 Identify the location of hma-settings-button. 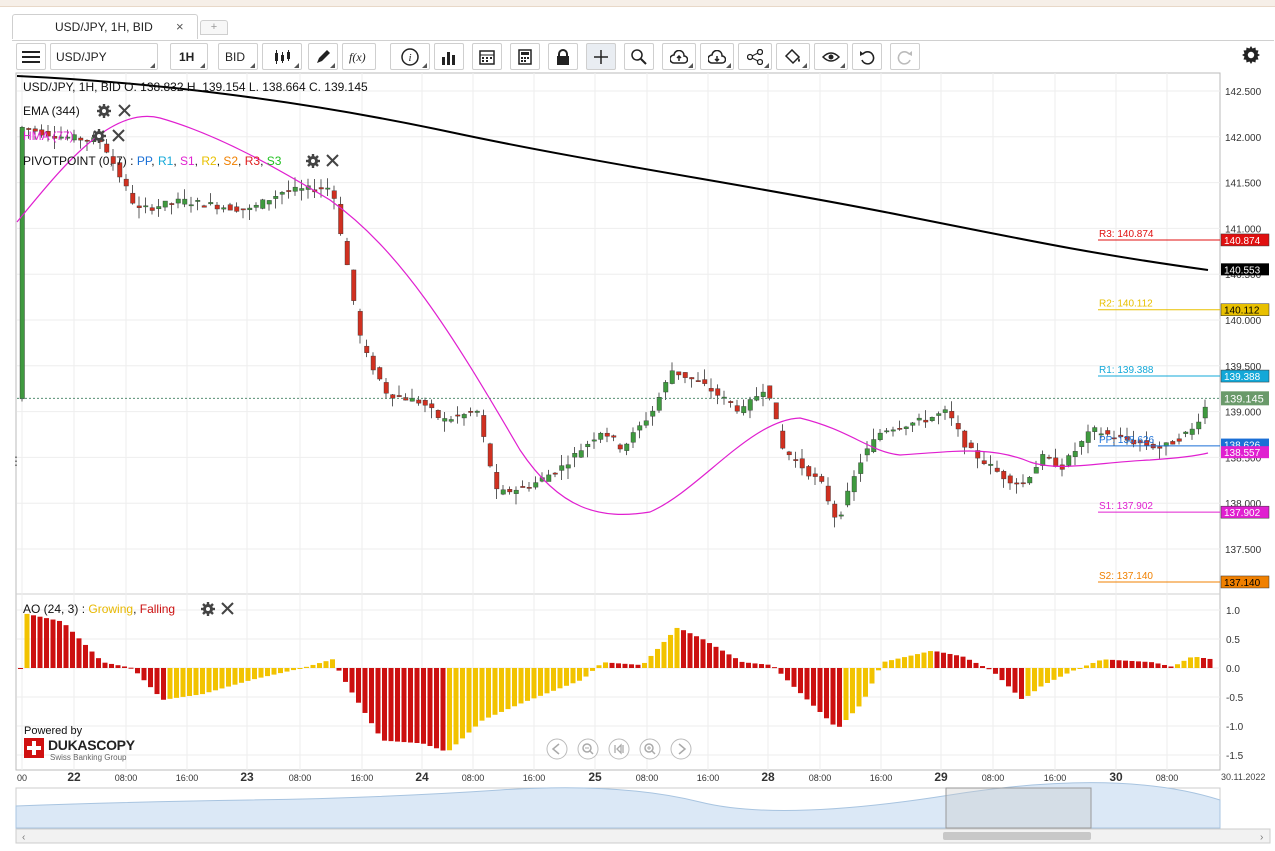
(99, 137).